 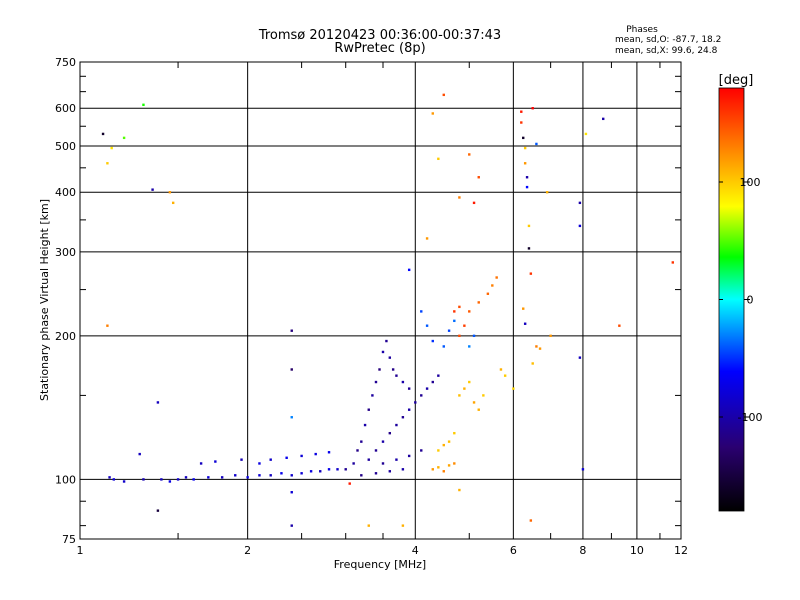 What do you see at coordinates (666, 51) in the screenshot?
I see `phase-info-x: mean, sd,X: 99.6, 24.8` at bounding box center [666, 51].